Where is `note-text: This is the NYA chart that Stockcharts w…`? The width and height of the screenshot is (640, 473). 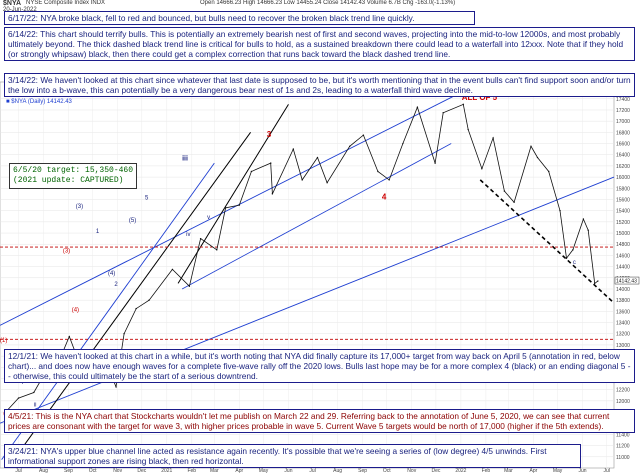 note-text: This is the NYA chart that Stockcharts w… is located at coordinates (309, 421).